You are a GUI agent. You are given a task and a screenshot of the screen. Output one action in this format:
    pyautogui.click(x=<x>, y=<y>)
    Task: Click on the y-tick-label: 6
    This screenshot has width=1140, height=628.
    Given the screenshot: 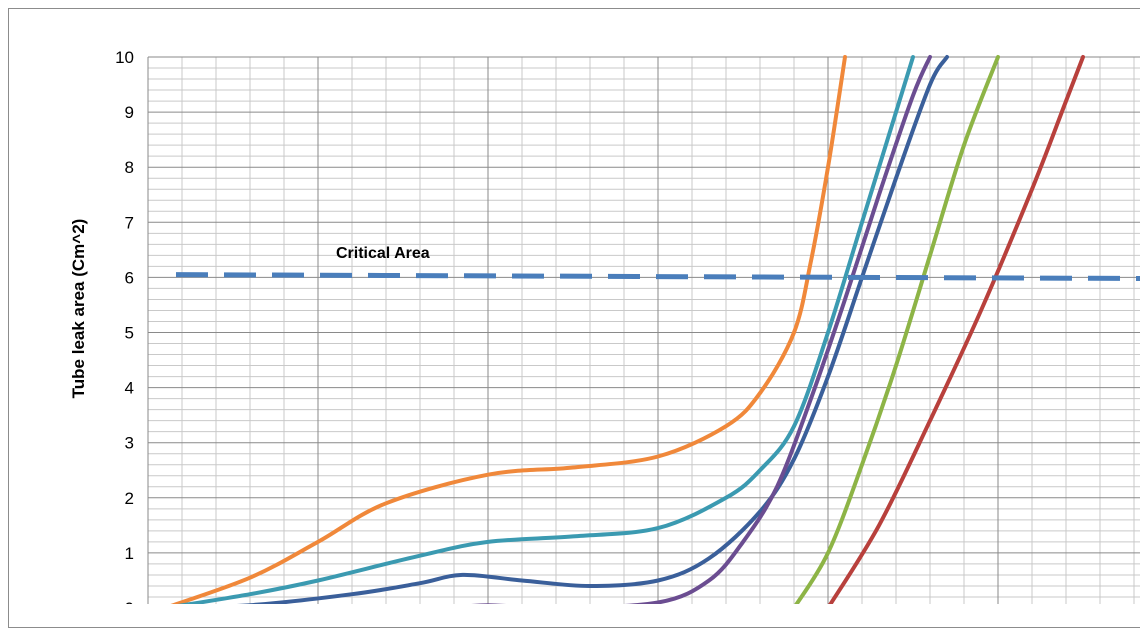 What is the action you would take?
    pyautogui.click(x=129, y=277)
    